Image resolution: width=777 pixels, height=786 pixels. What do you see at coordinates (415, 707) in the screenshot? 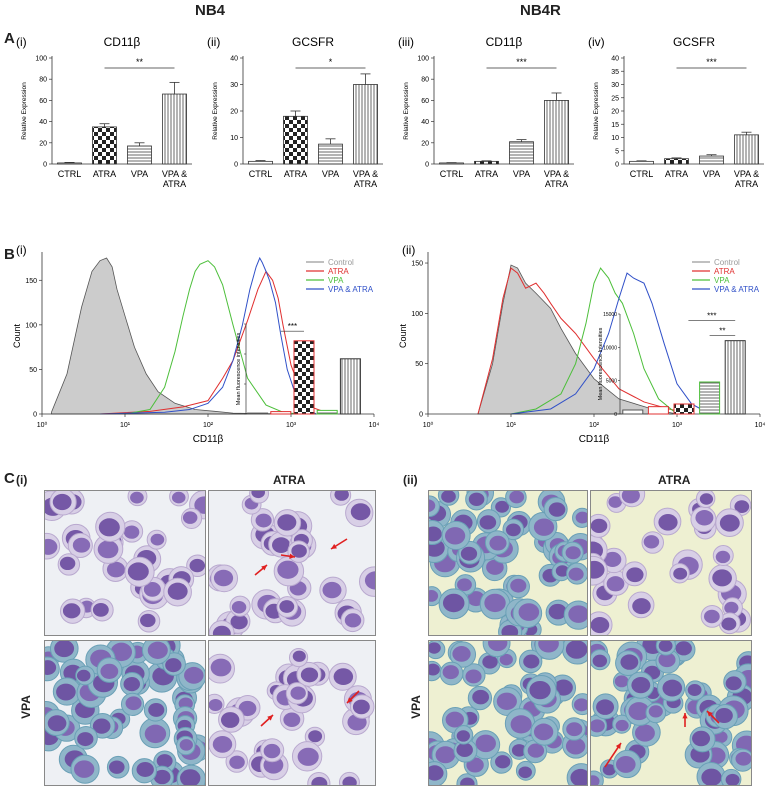
I see `row-label-vpa-right: VPA` at bounding box center [415, 707].